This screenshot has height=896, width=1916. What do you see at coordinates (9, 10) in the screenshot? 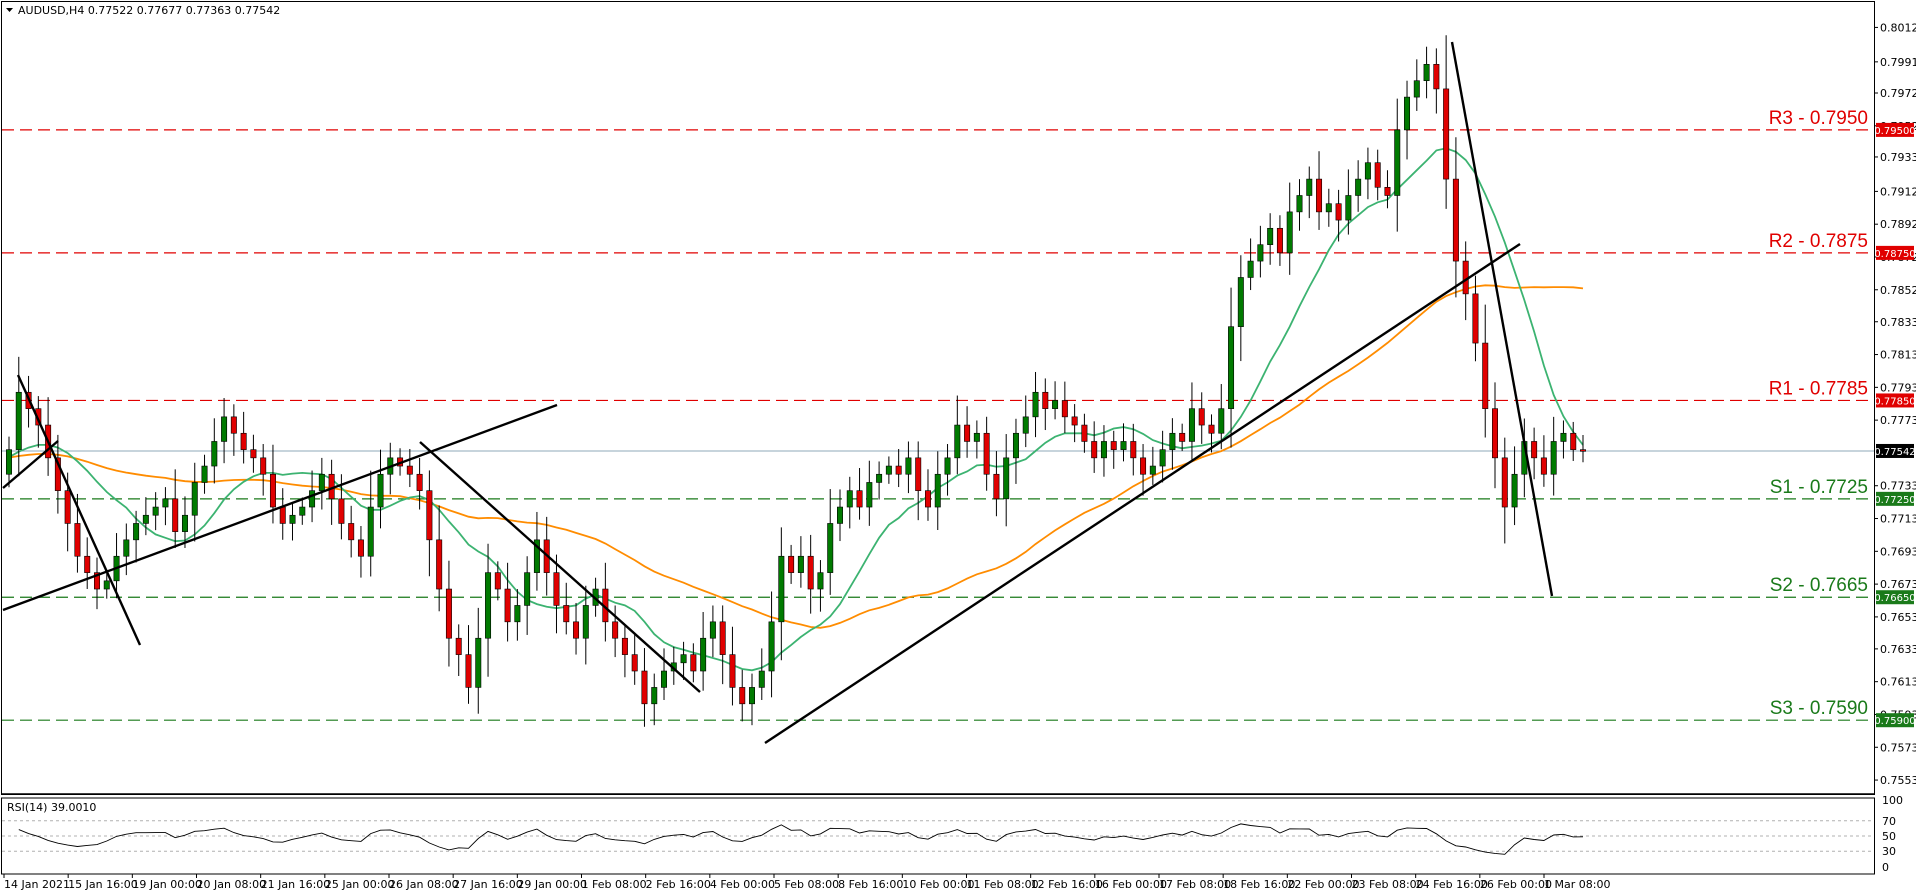
I see `collapse-arrow-icon` at bounding box center [9, 10].